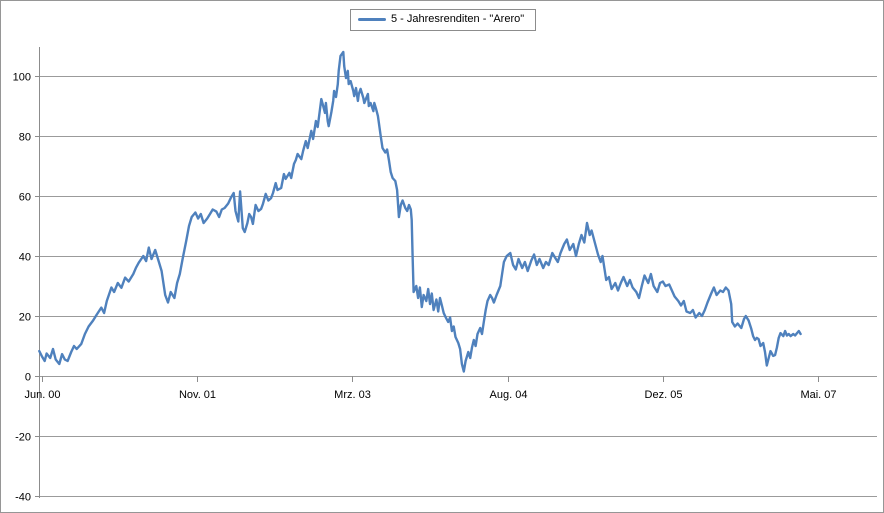 The height and width of the screenshot is (513, 884). I want to click on x-tick-label: Dez. 05, so click(664, 395).